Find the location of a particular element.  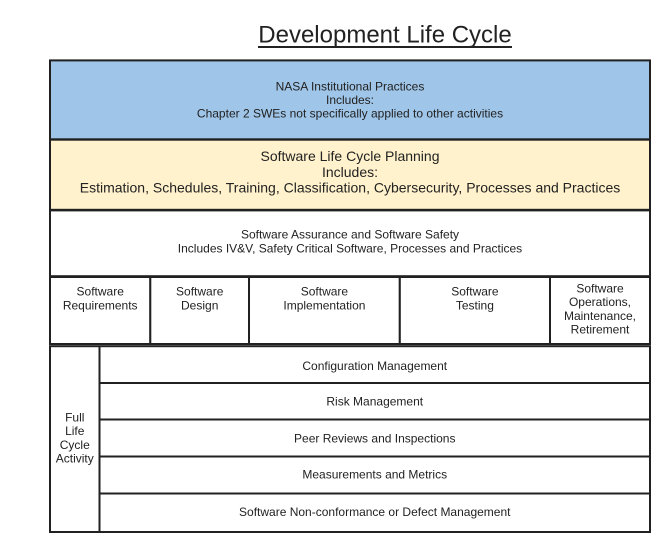

svg-text: Measurements and Metrics is located at coordinates (374, 475).